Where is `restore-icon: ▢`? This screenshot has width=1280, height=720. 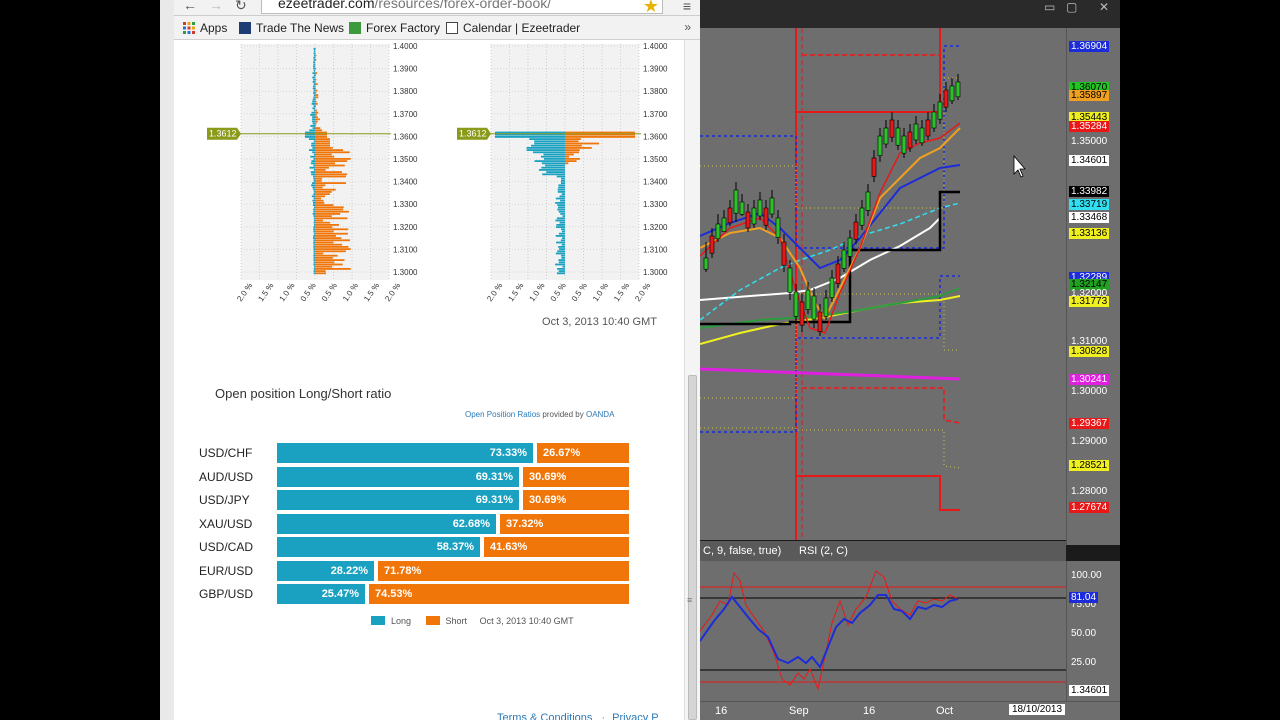 restore-icon: ▢ is located at coordinates (1072, 7).